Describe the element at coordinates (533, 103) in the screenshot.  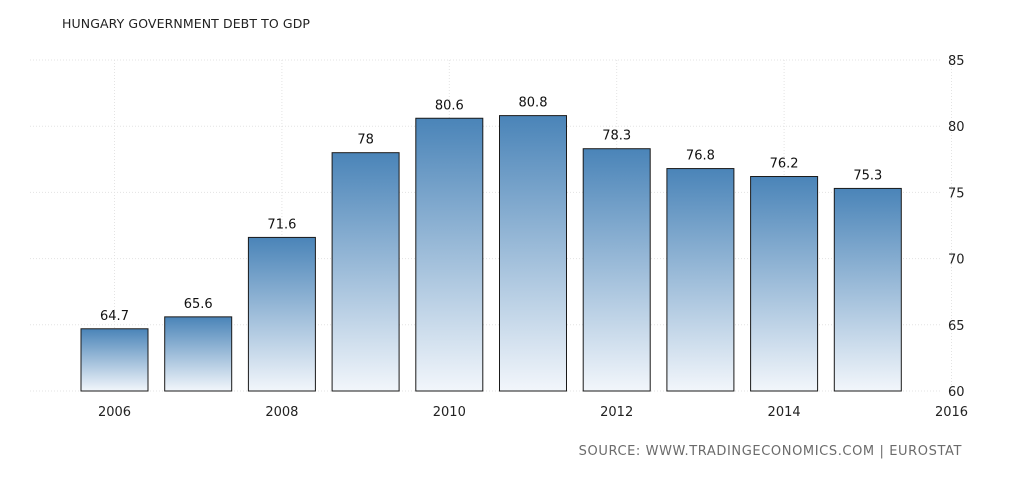
I see `data-label-2011: 80.8` at that location.